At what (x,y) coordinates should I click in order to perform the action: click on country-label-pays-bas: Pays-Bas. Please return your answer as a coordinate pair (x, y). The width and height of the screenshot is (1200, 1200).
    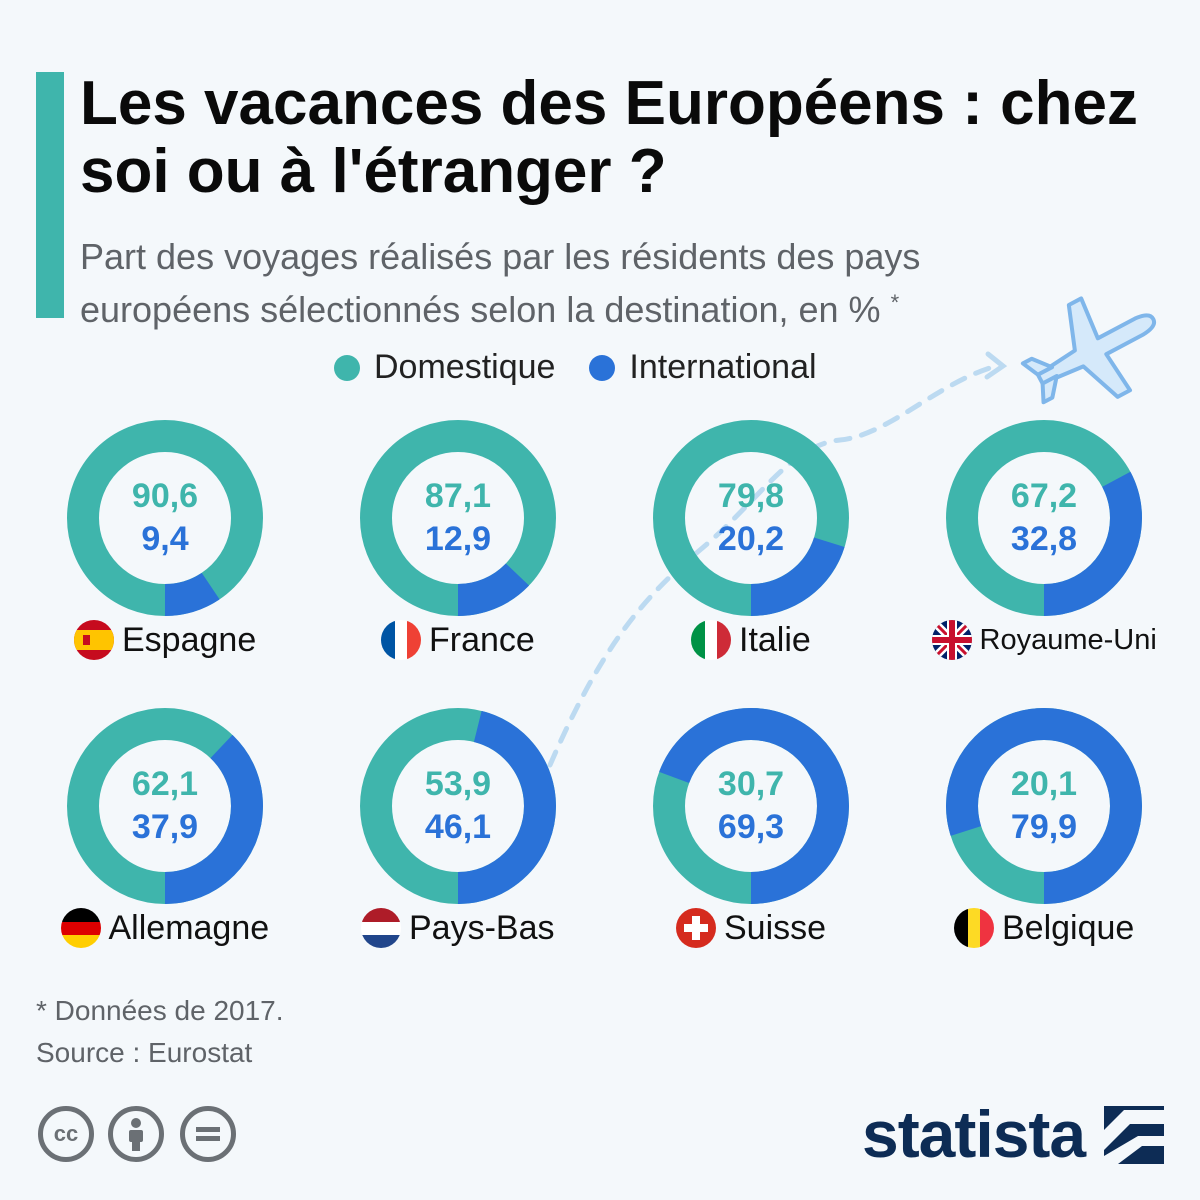
    Looking at the image, I should click on (458, 928).